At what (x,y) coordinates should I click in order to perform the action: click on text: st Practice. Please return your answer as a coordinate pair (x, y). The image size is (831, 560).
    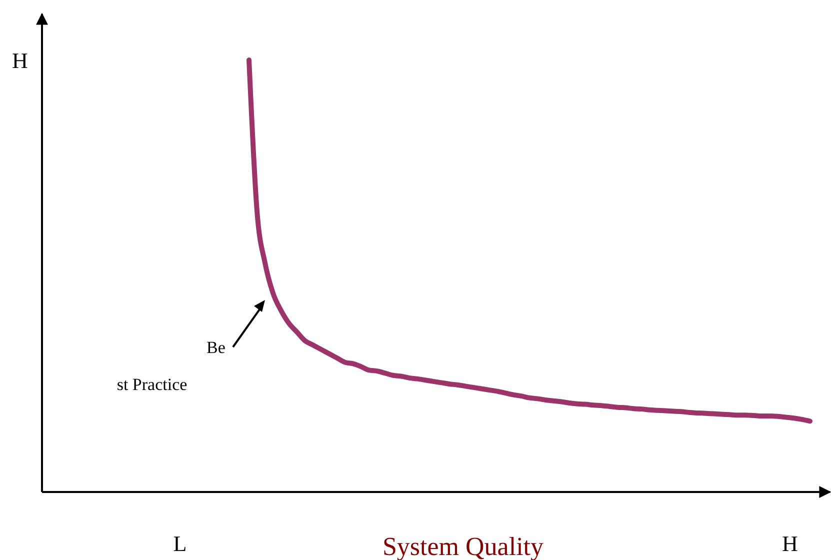
    Looking at the image, I should click on (152, 384).